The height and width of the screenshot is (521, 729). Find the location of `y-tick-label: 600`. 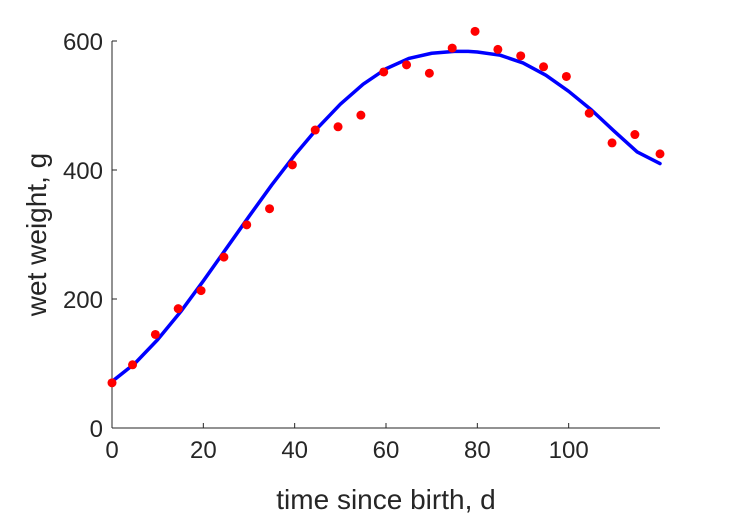

y-tick-label: 600 is located at coordinates (83, 42).